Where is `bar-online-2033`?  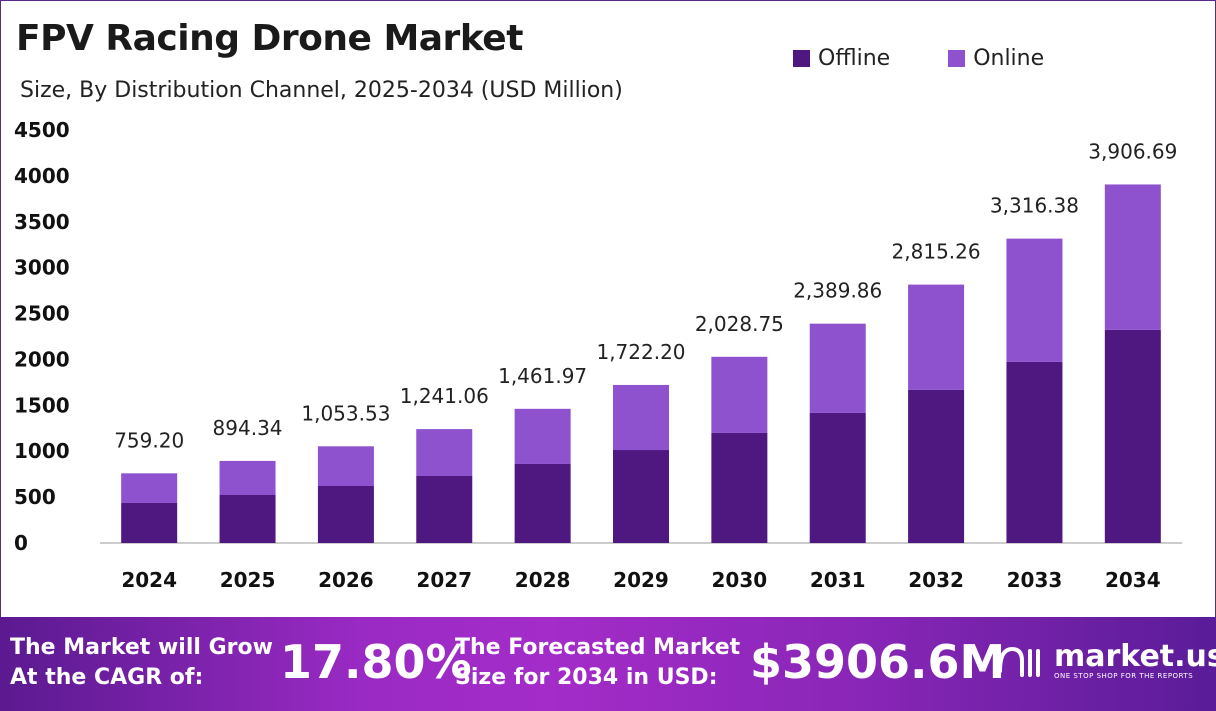
bar-online-2033 is located at coordinates (1034, 300).